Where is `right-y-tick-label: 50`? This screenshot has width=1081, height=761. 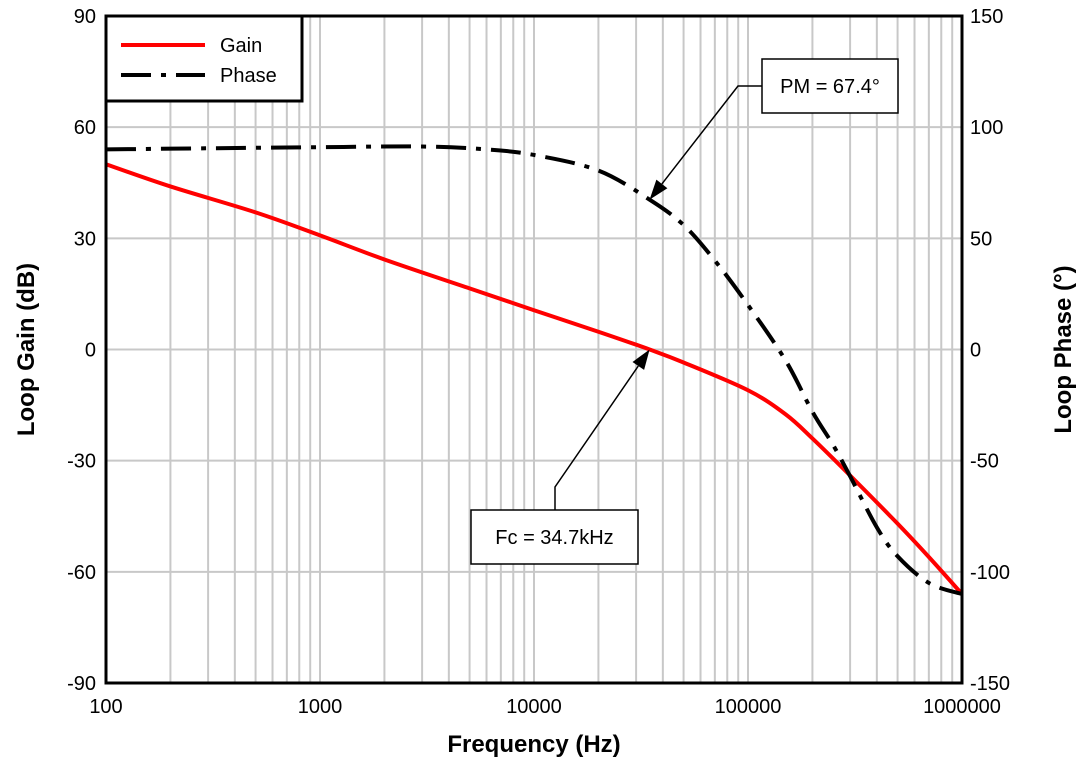 right-y-tick-label: 50 is located at coordinates (981, 239).